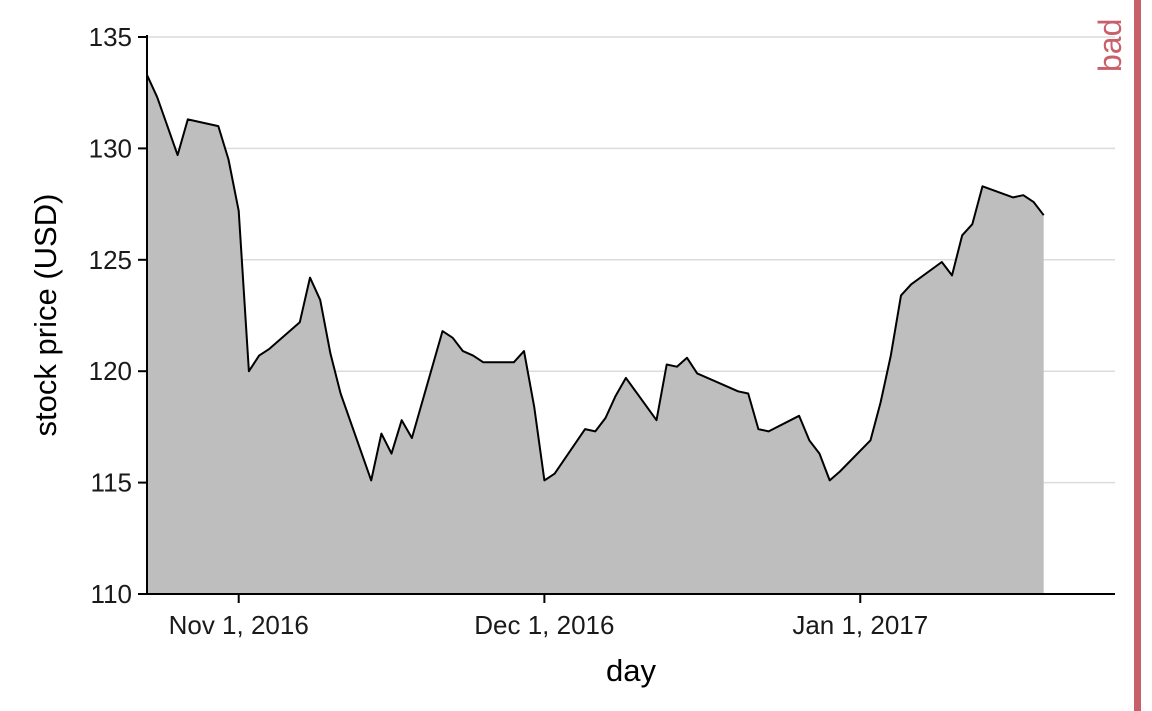  I want to click on y-ticks: 110 115 120 125 130 135, so click(118, 315).